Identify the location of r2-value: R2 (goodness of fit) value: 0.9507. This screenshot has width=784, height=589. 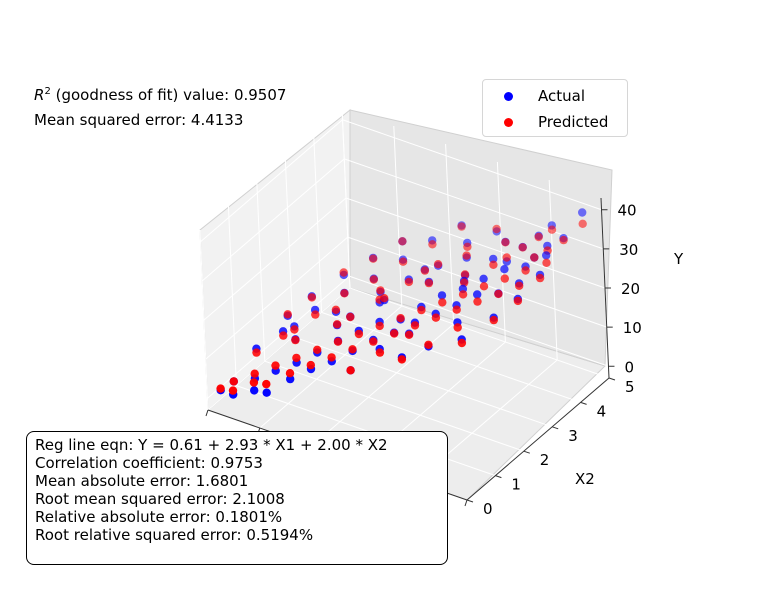
(160, 95).